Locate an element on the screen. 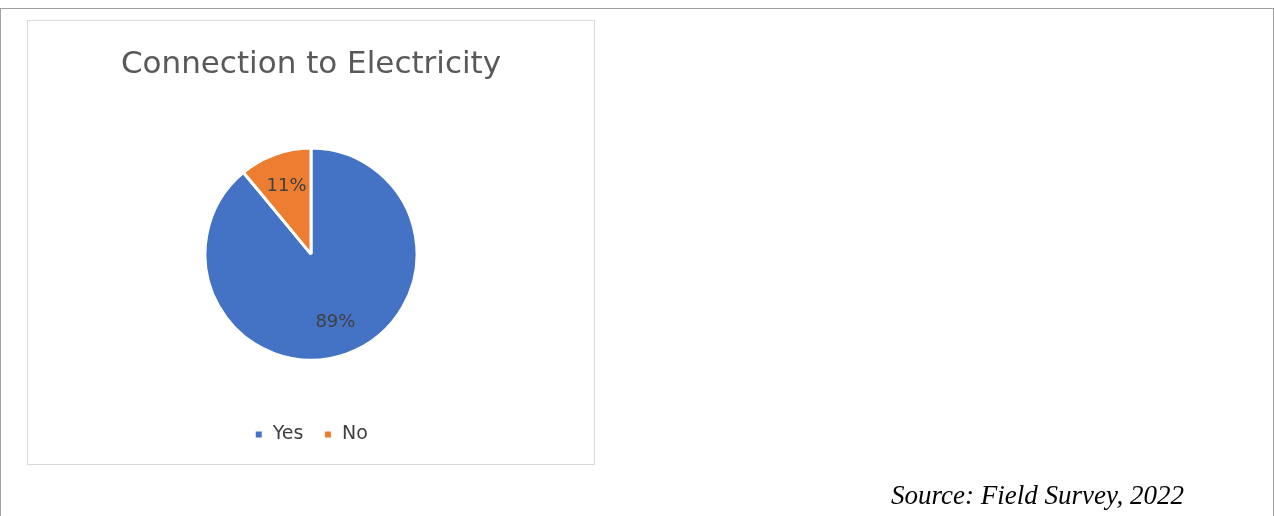  data-label: 89% is located at coordinates (335, 320).